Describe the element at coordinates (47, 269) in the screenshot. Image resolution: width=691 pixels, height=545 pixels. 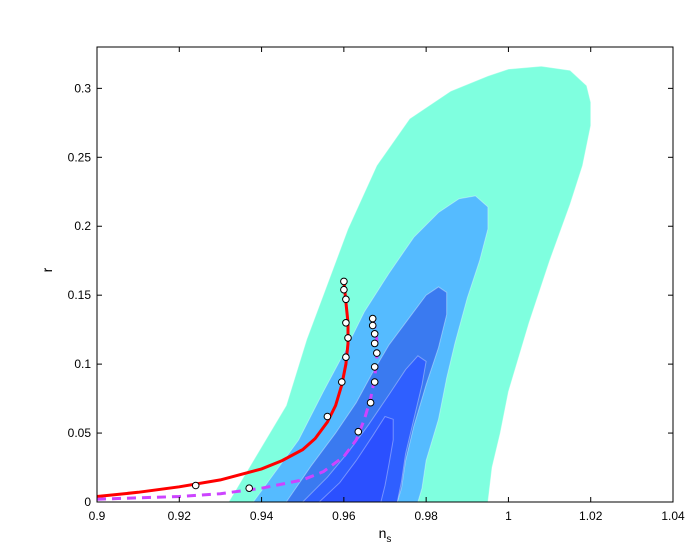
I see `y-axis-label: r` at that location.